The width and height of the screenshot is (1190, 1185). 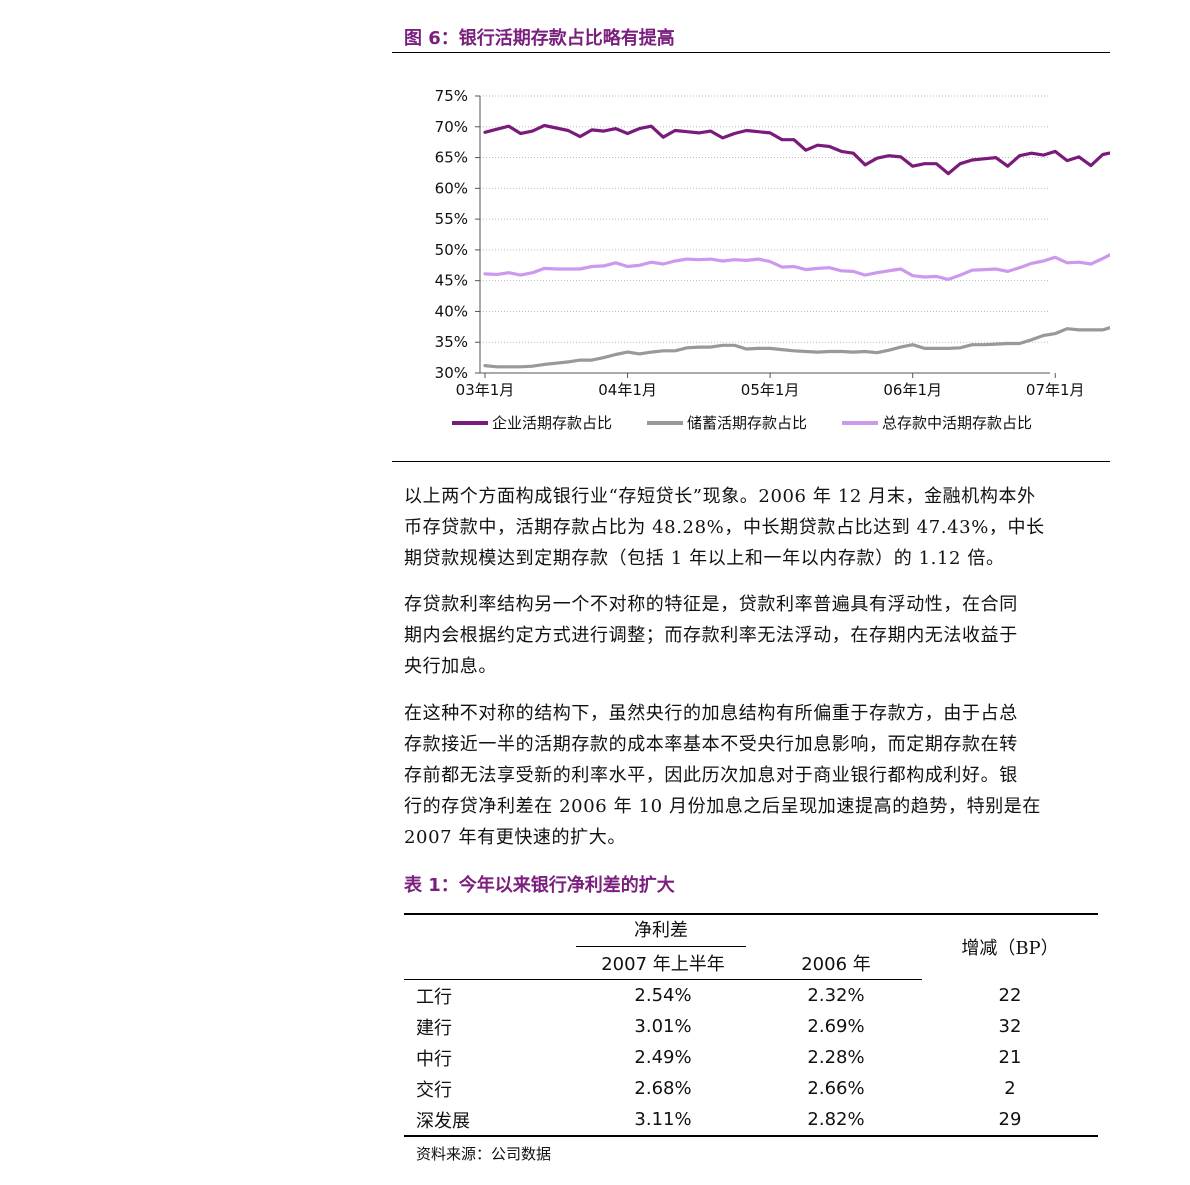 What do you see at coordinates (836, 1026) in the screenshot?
I see `table-cell-2006: 2.69%` at bounding box center [836, 1026].